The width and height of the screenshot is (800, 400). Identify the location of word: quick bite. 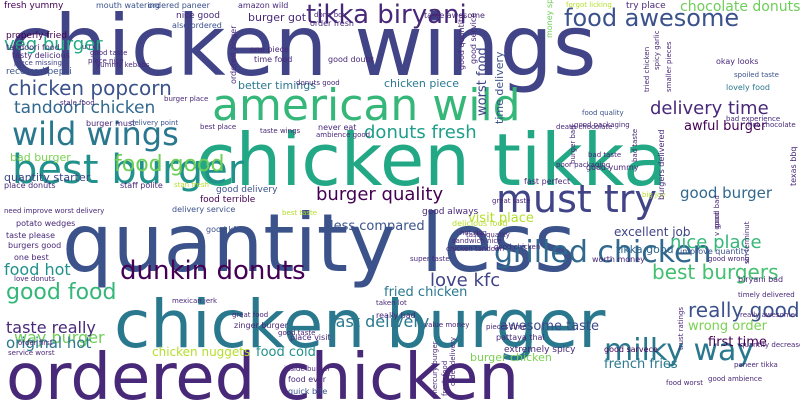
(308, 391).